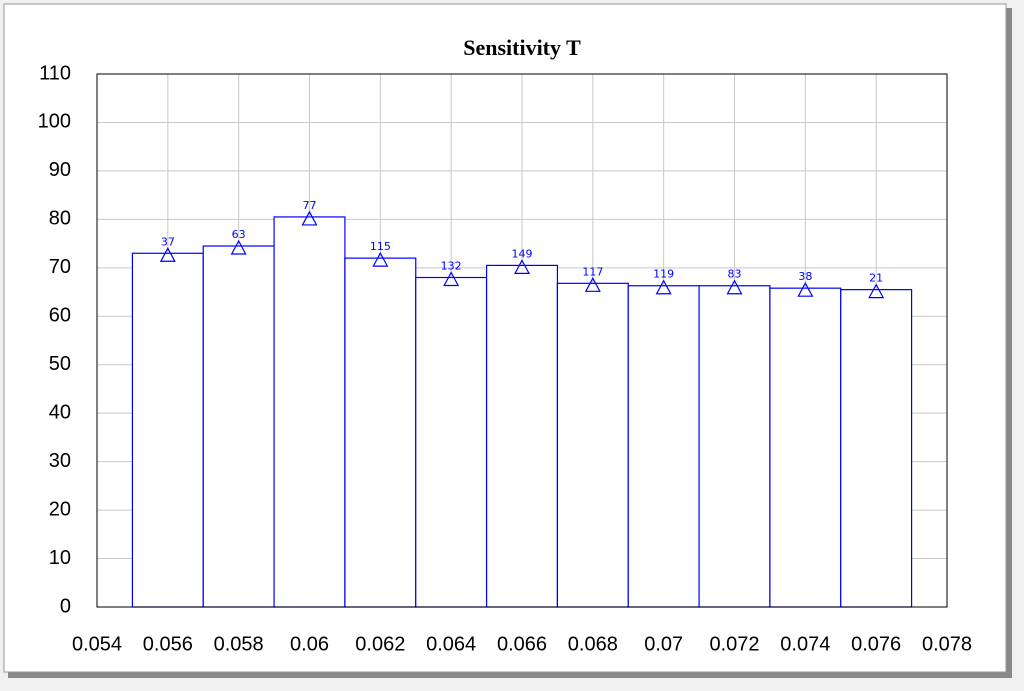  Describe the element at coordinates (309, 644) in the screenshot. I see `x-tick-label: 0.06` at that location.